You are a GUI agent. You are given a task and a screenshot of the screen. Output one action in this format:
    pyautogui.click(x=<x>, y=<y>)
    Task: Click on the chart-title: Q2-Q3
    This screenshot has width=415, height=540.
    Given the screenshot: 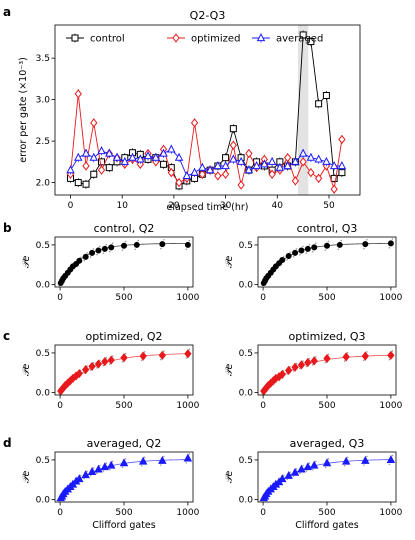 What is the action you would take?
    pyautogui.click(x=208, y=15)
    